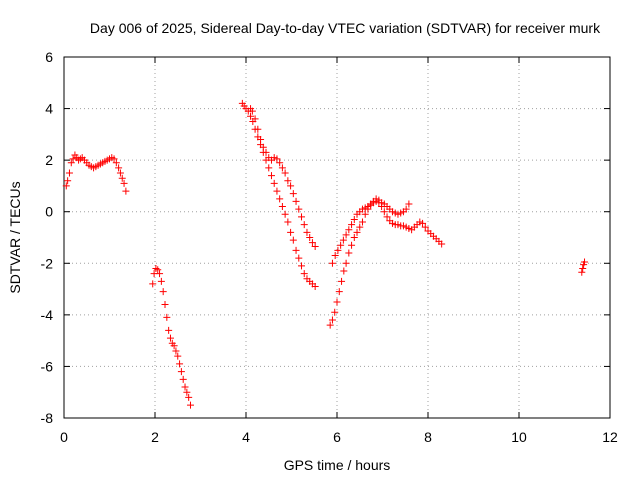 Image resolution: width=640 pixels, height=480 pixels. What do you see at coordinates (47, 315) in the screenshot?
I see `y-tick-label: -4` at bounding box center [47, 315].